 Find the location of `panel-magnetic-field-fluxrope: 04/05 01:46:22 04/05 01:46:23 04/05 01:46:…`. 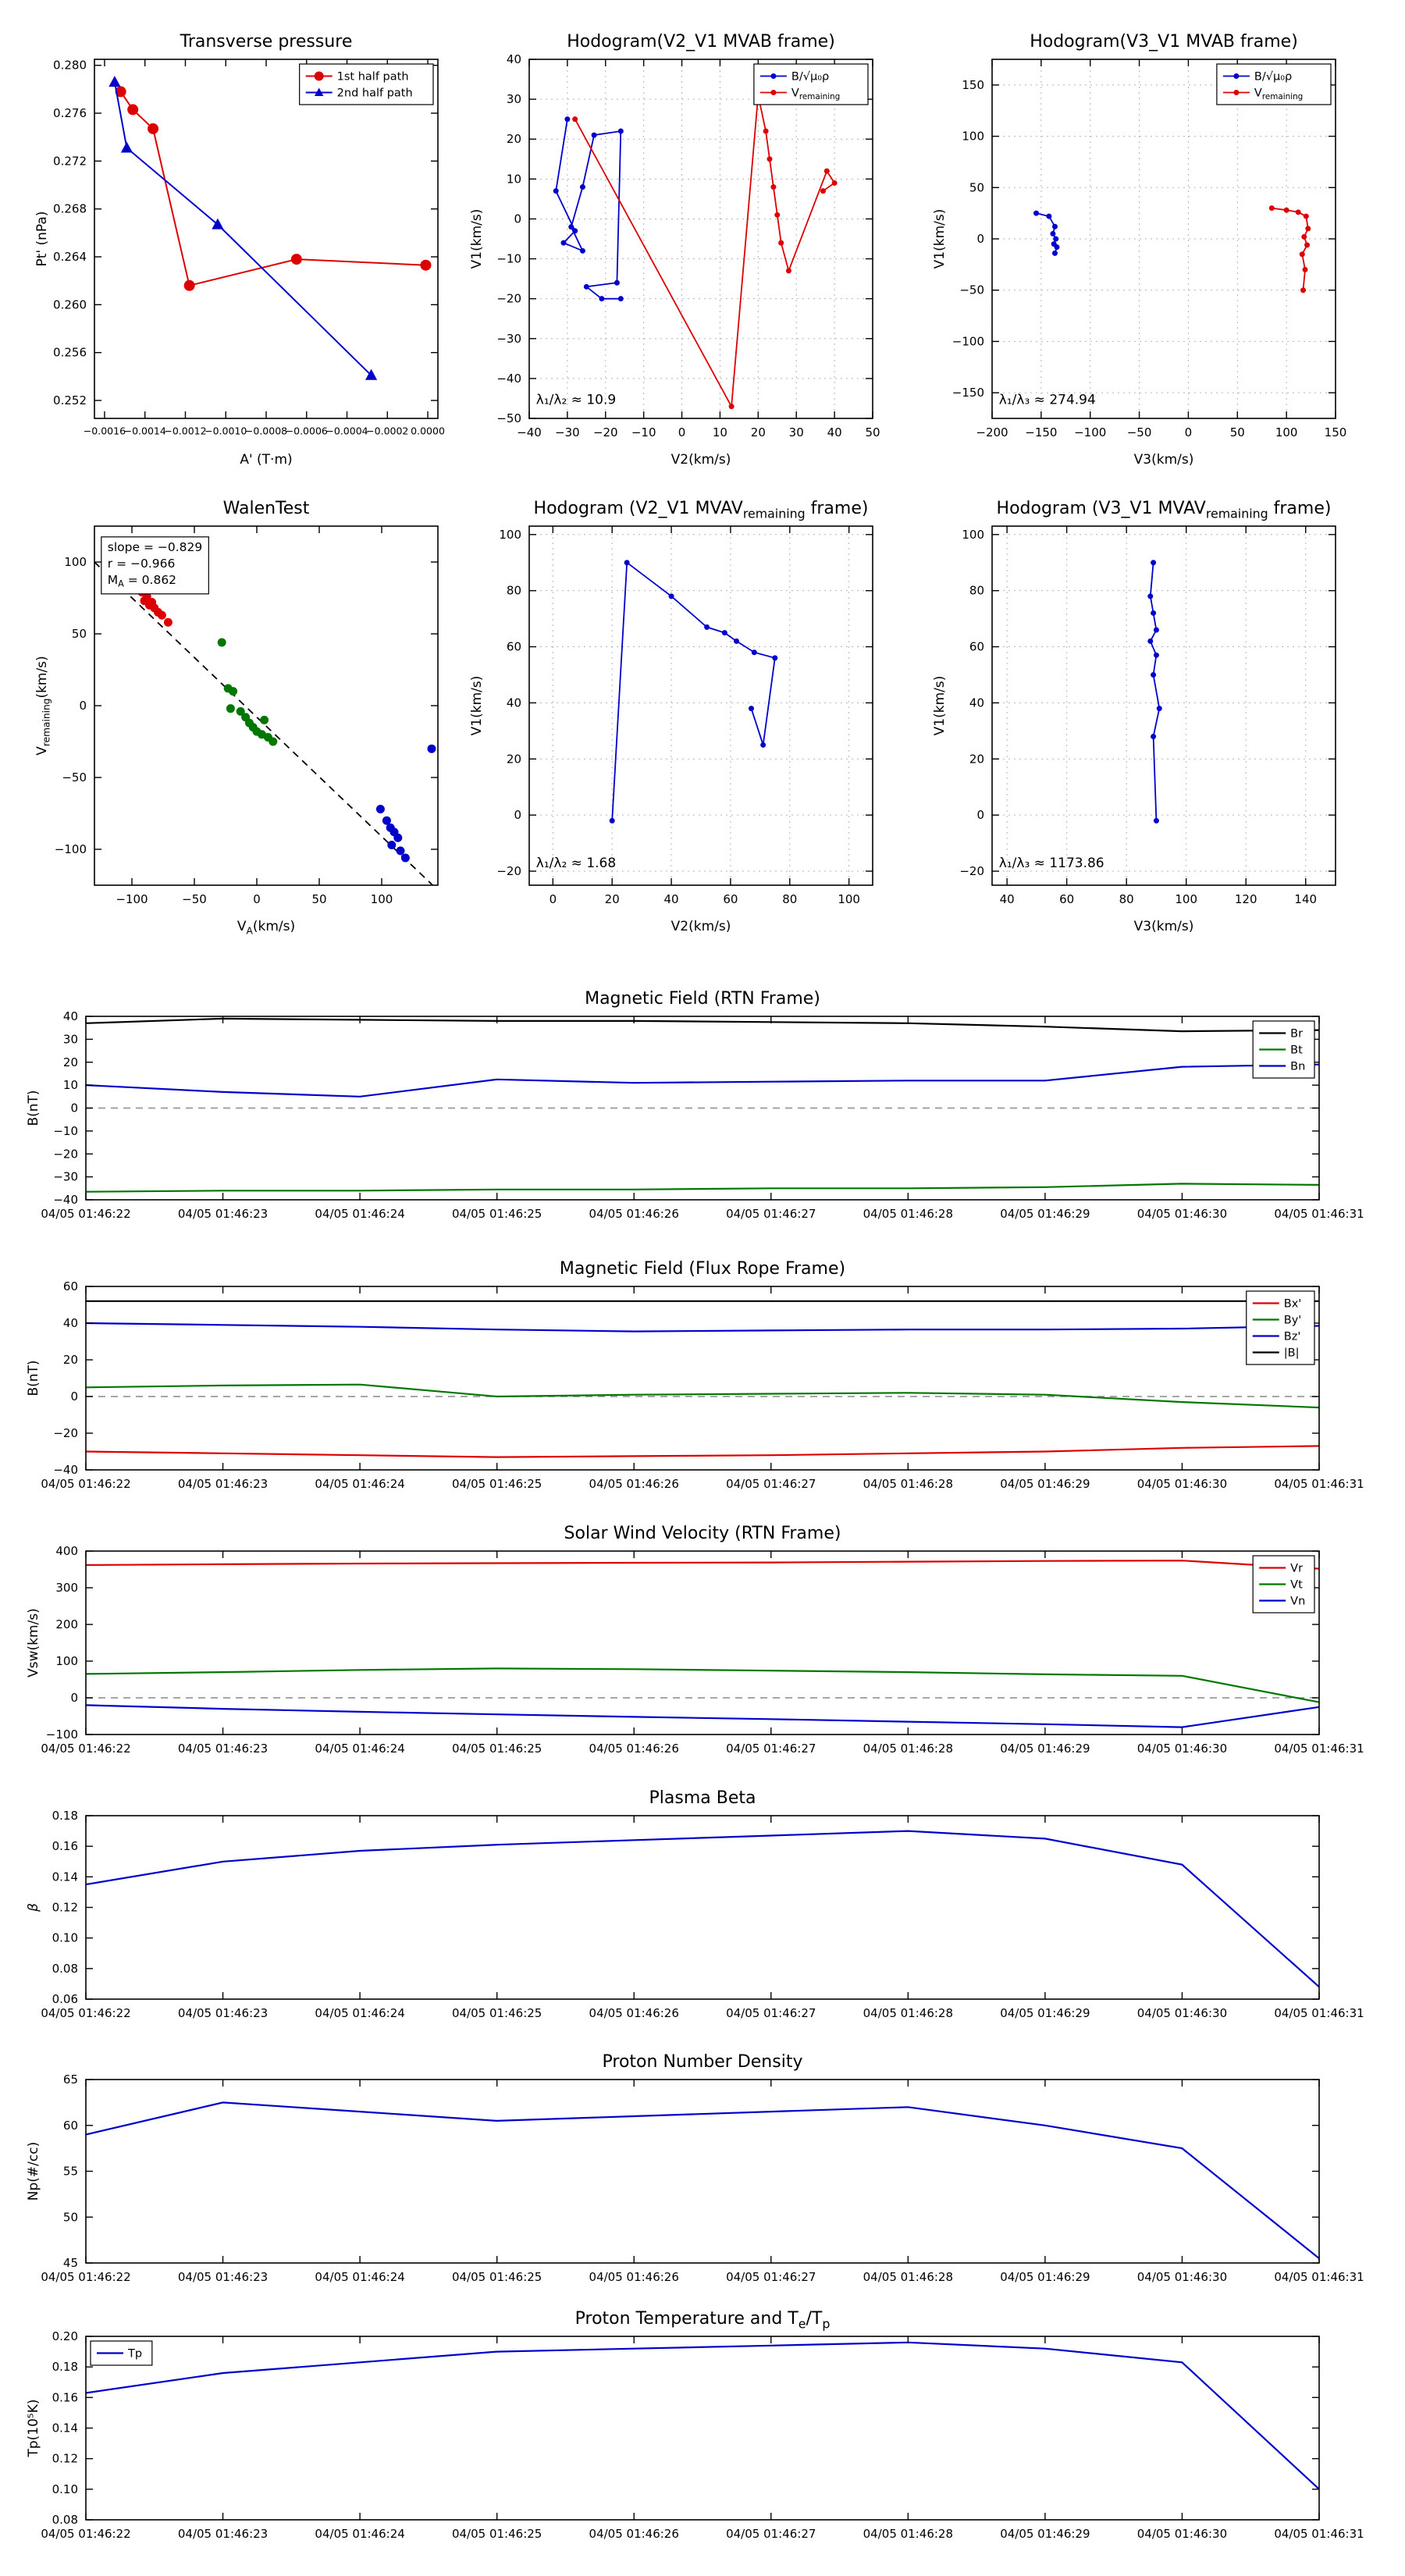

panel-magnetic-field-fluxrope: 04/05 01:46:22 04/05 01:46:23 04/05 01:46:… is located at coordinates (687, 1384).